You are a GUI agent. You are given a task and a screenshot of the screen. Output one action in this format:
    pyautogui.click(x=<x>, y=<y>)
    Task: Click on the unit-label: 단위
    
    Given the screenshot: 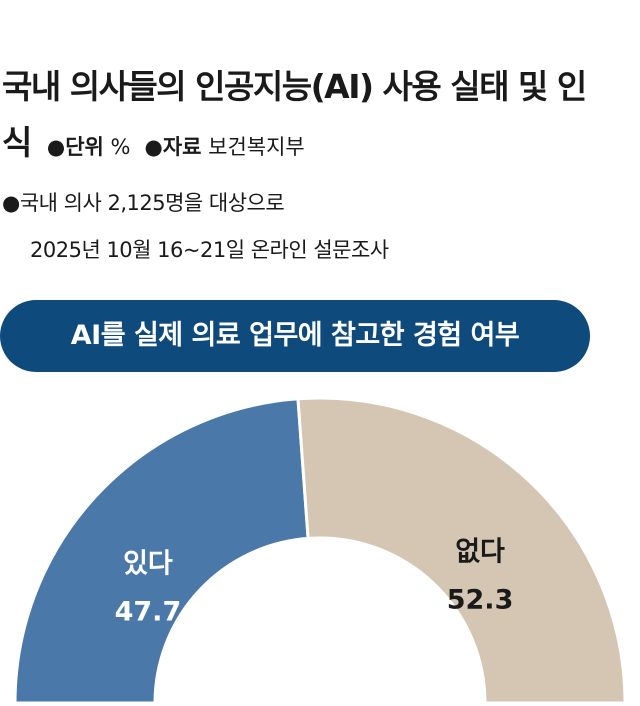 What is the action you would take?
    pyautogui.click(x=75, y=147)
    